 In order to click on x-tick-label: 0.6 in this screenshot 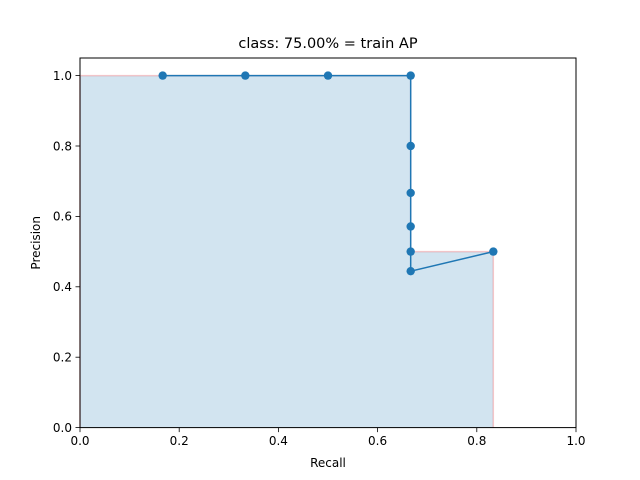, I will do `click(377, 441)`.